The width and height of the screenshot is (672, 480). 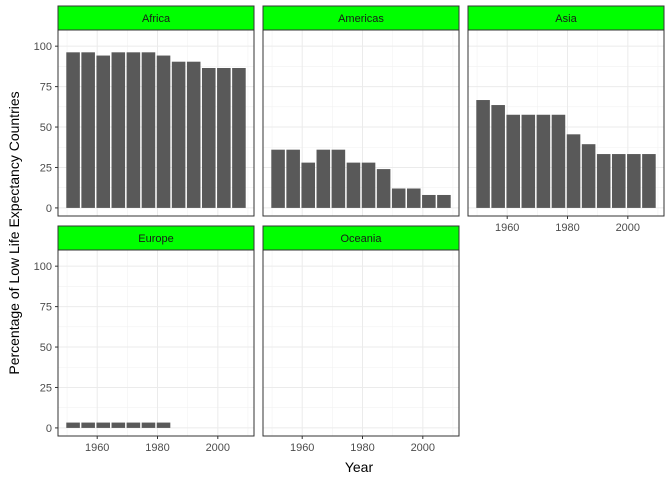 What do you see at coordinates (133, 425) in the screenshot?
I see `bar-europe-1972` at bounding box center [133, 425].